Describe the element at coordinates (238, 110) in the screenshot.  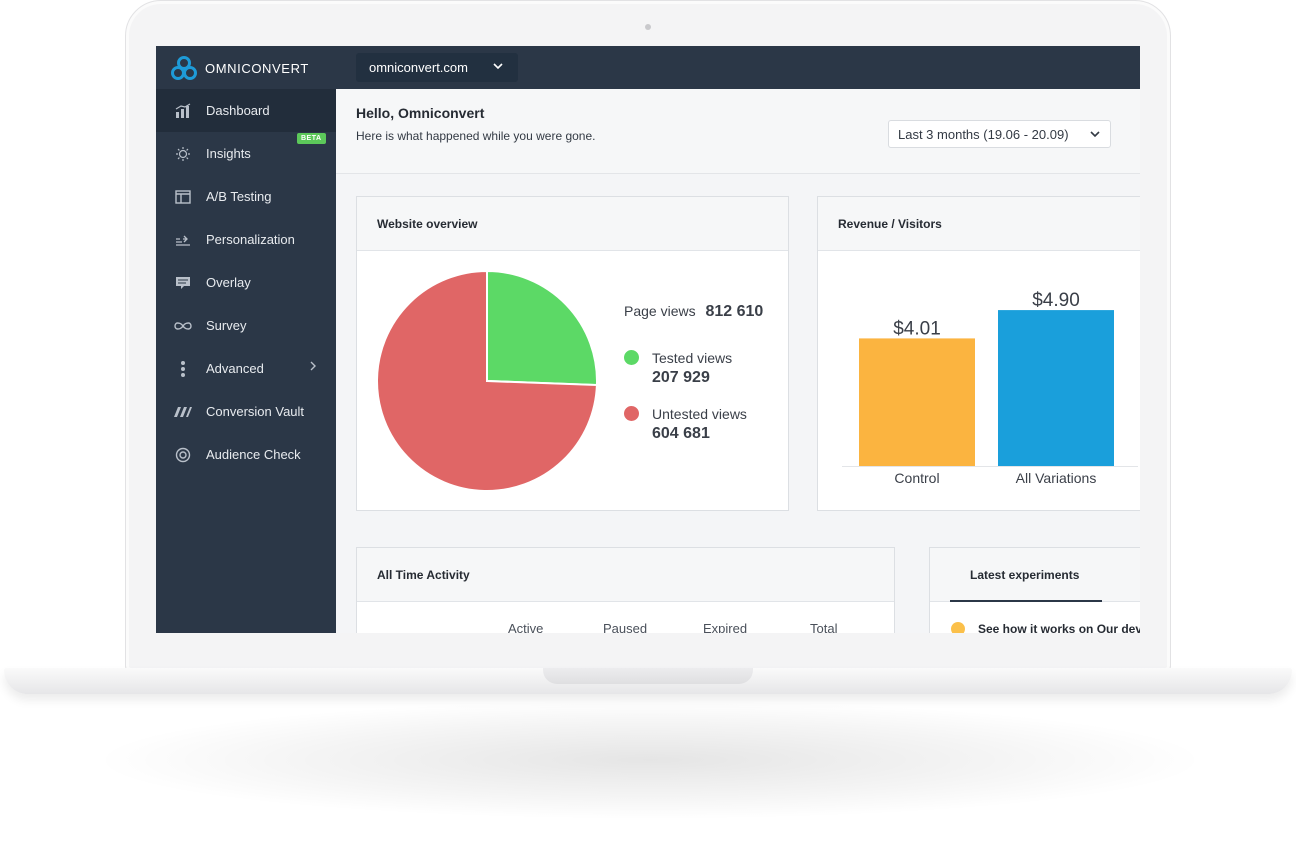
I see `sidebar-item-label: Dashboard` at that location.